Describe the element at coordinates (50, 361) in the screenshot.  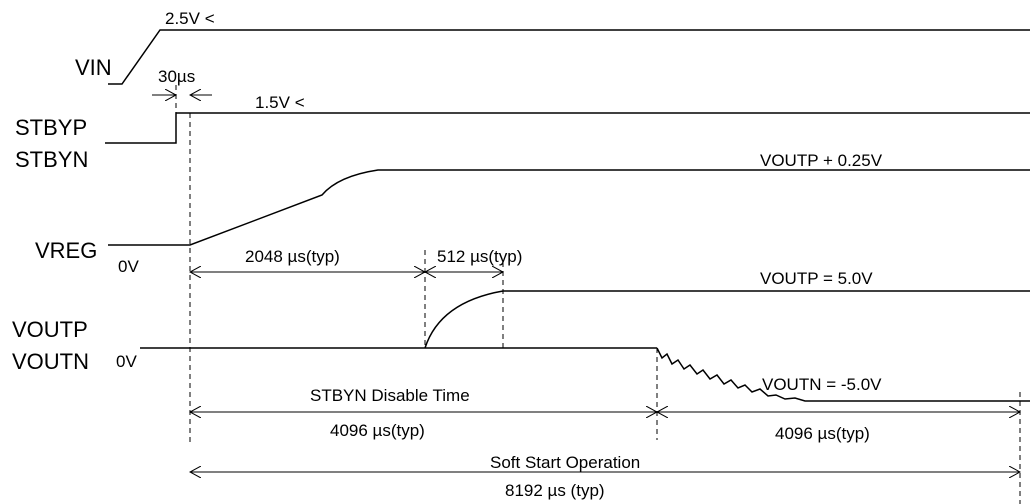
I see `signal-label: VOUTN` at that location.